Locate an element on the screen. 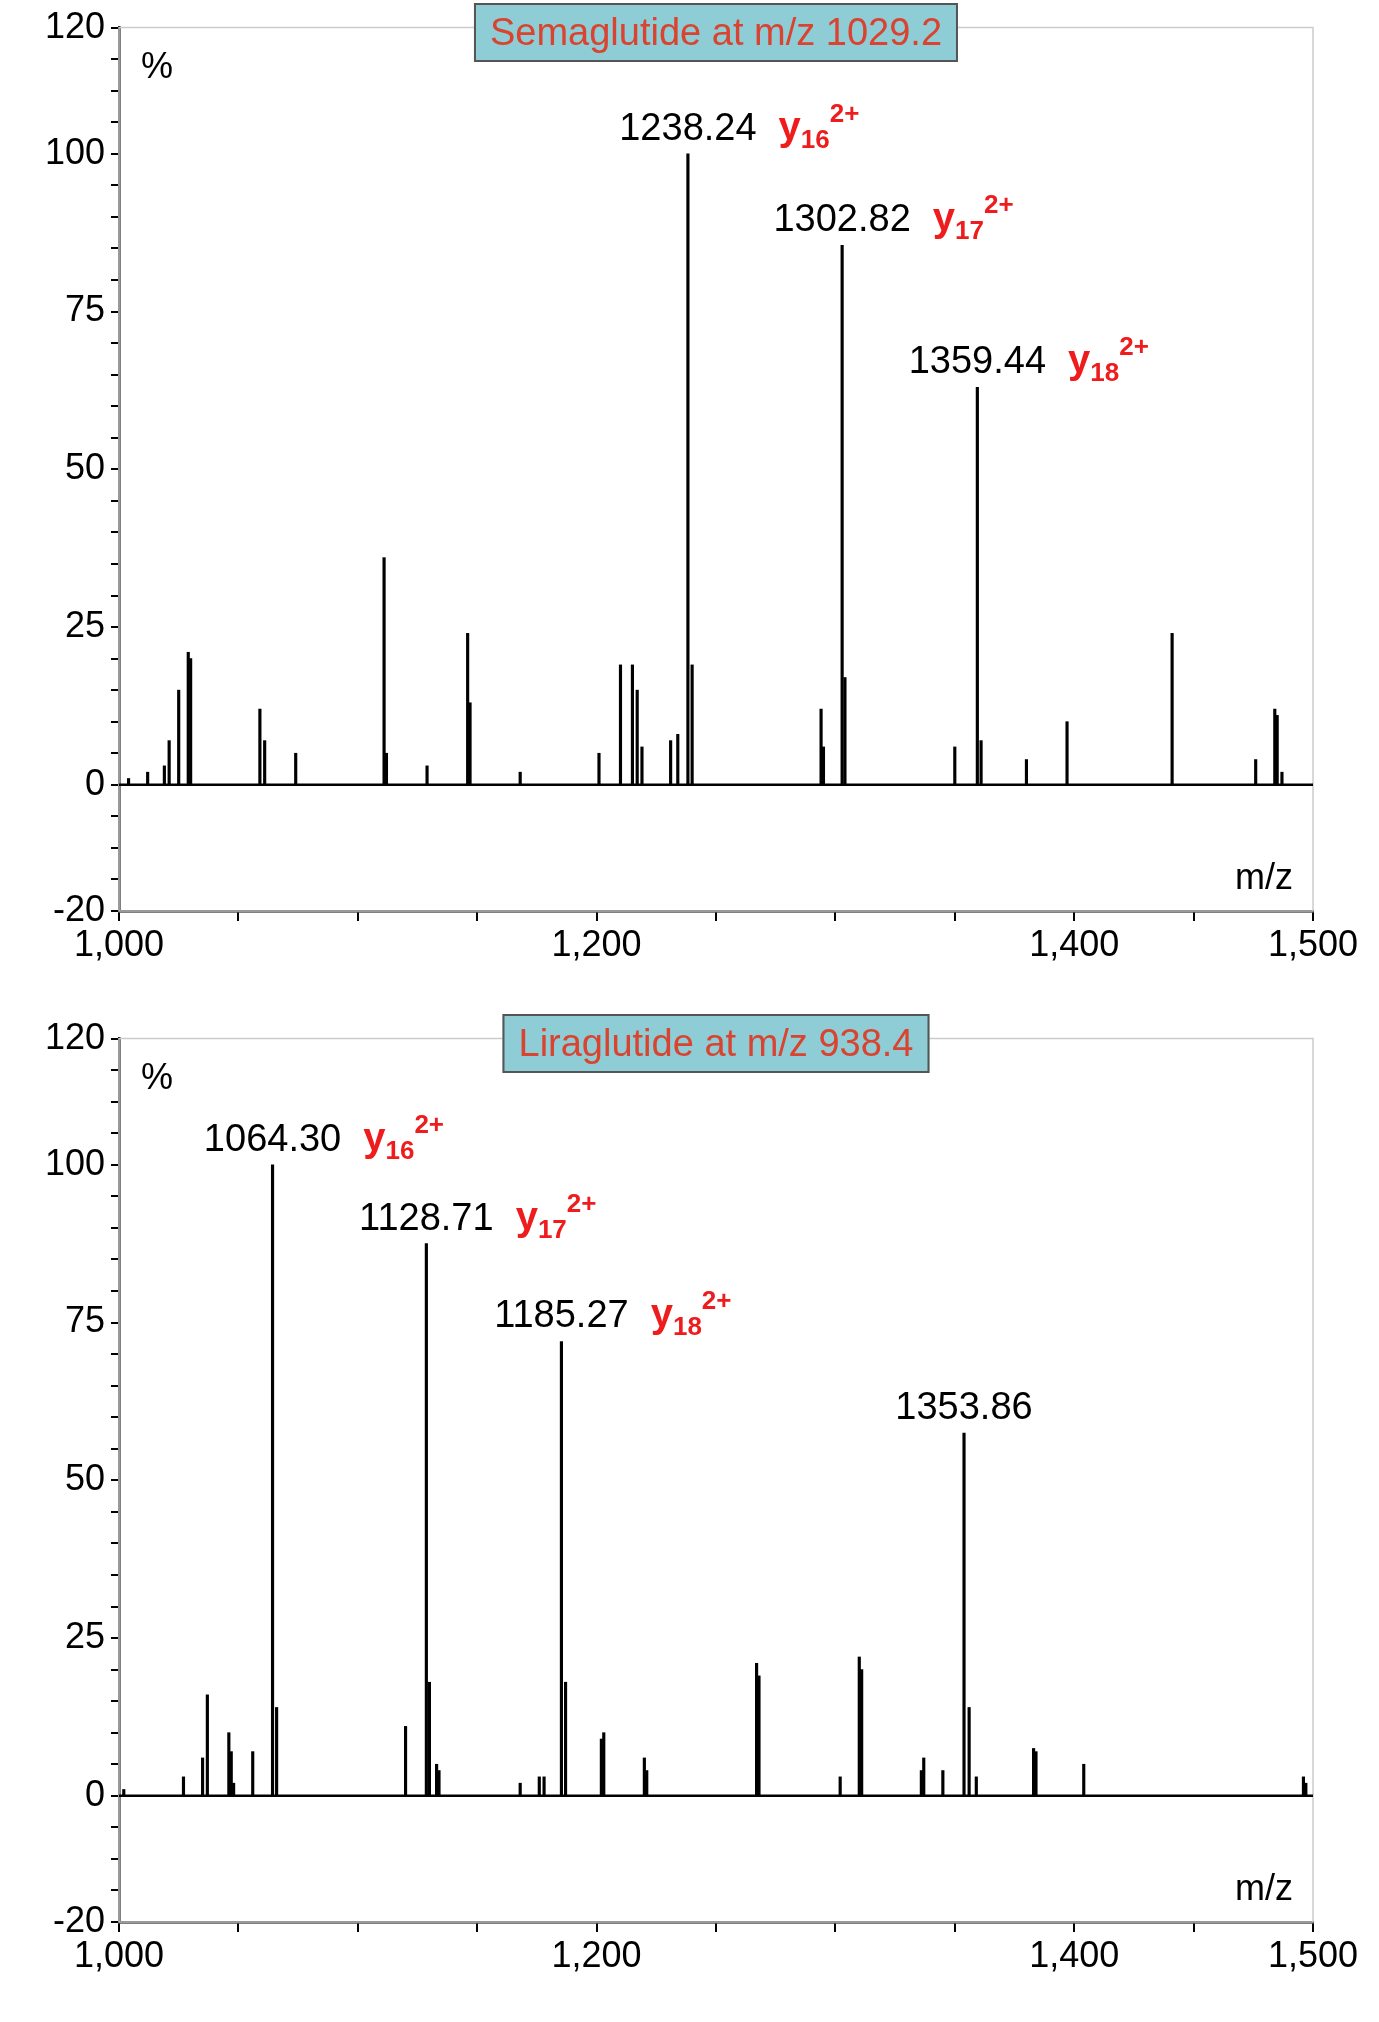  chart-title: Liraglutide at m/z 938.4 is located at coordinates (716, 1043).